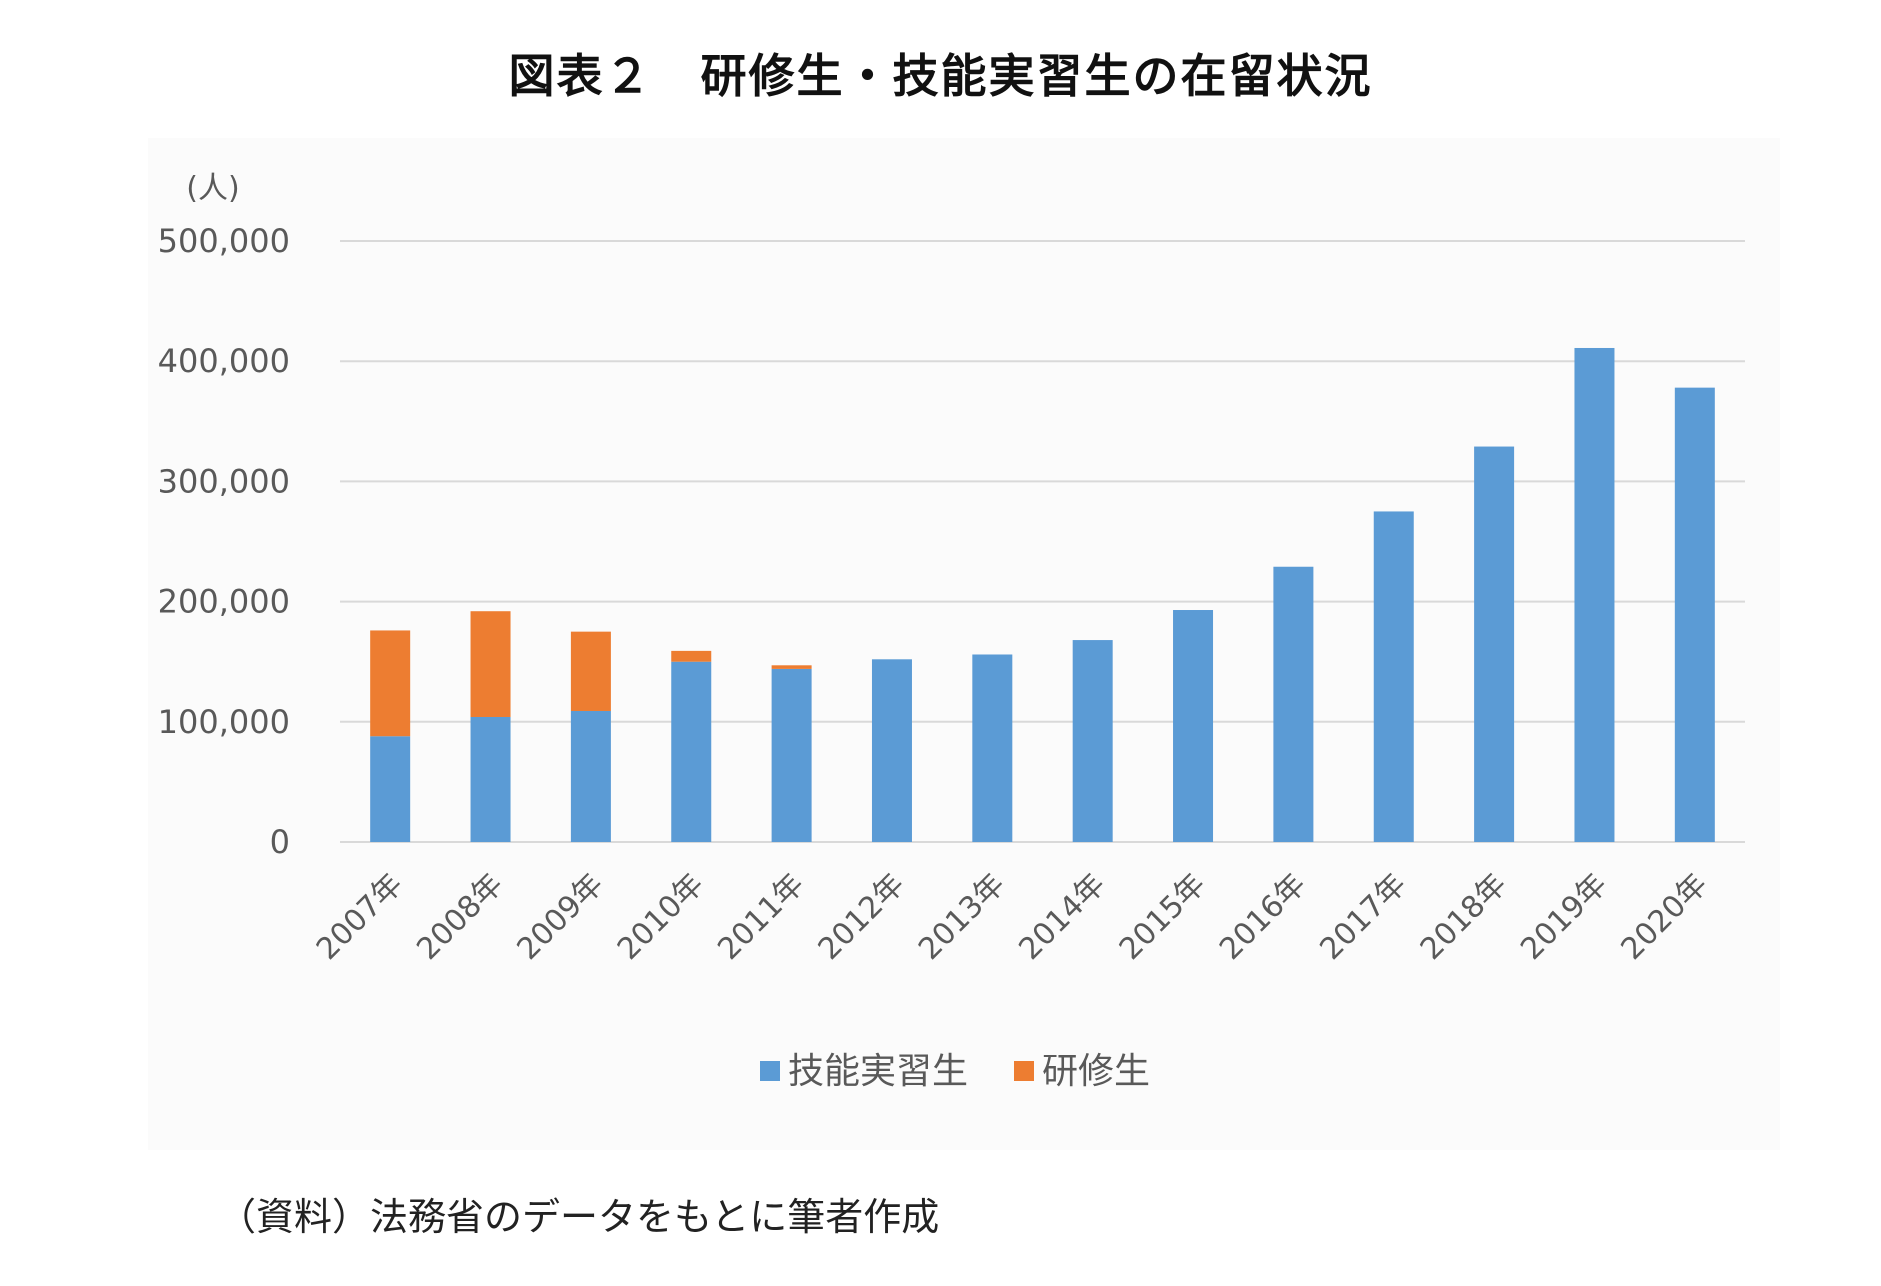 The width and height of the screenshot is (1881, 1286). Describe the element at coordinates (940, 76) in the screenshot. I see `chart-title: 図表２ 研修生・技能実習生の在留状況` at that location.